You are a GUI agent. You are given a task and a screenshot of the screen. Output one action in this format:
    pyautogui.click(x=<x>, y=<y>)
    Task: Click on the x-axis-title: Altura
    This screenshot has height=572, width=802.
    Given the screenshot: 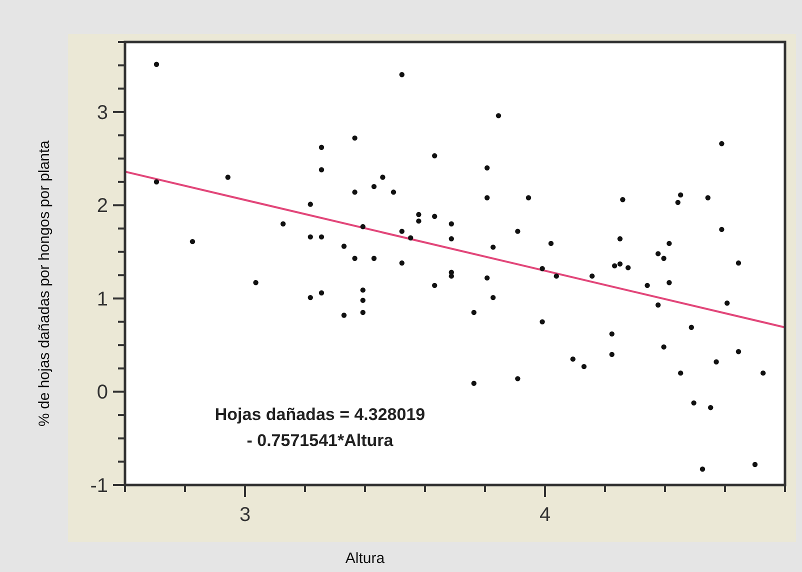 What is the action you would take?
    pyautogui.click(x=365, y=558)
    